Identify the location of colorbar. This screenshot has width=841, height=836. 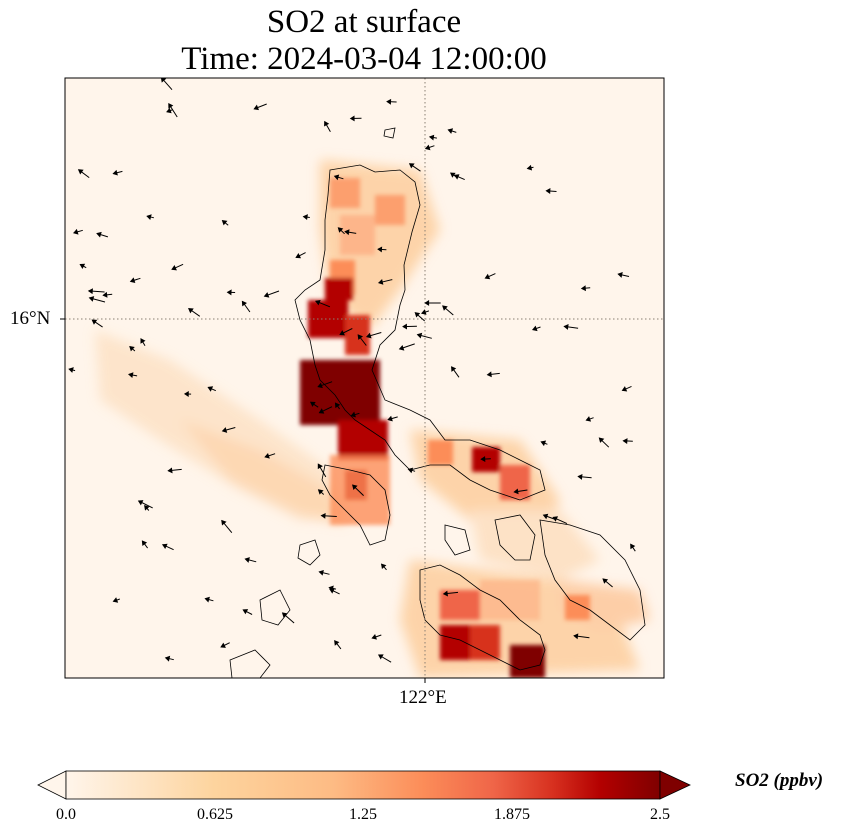
(364, 785).